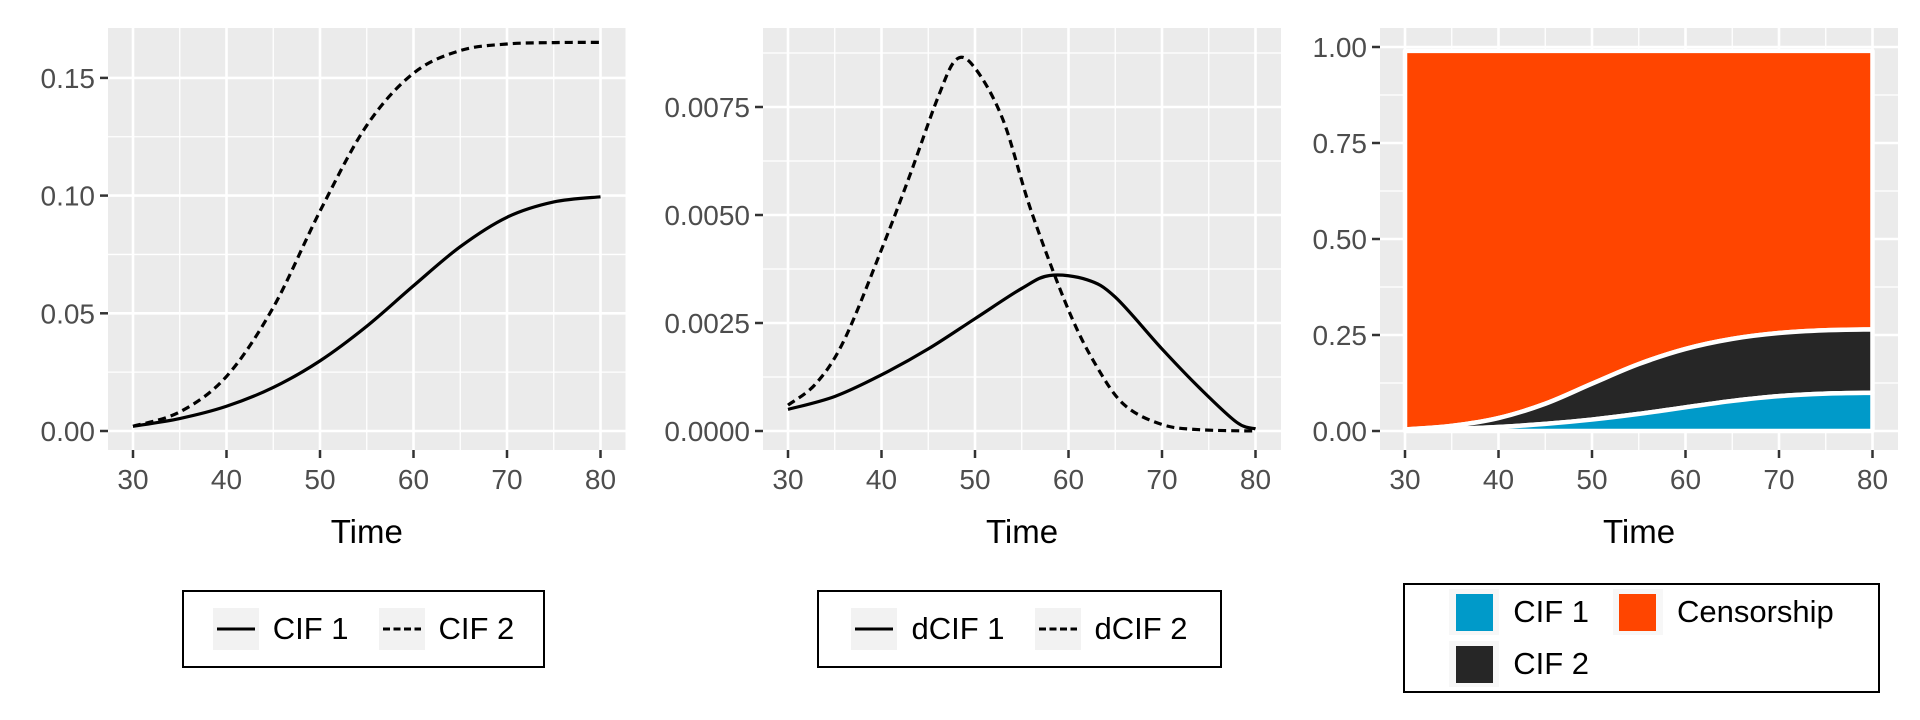 Image resolution: width=1920 pixels, height=720 pixels. What do you see at coordinates (1551, 611) in the screenshot?
I see `legend-label-stack-cif1: CIF 1` at bounding box center [1551, 611].